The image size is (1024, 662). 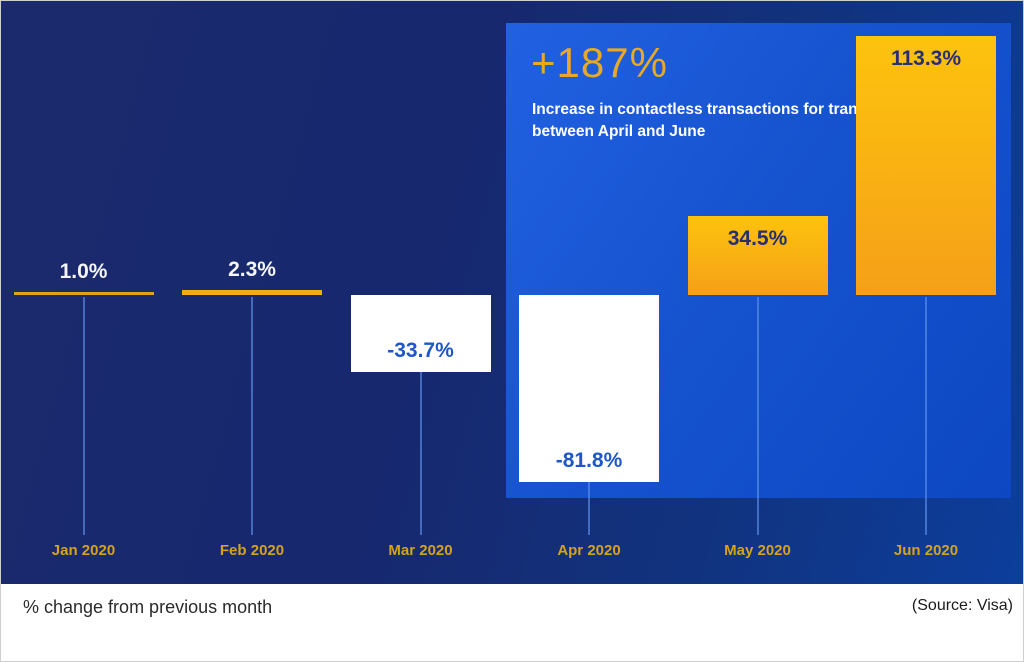 I want to click on bar-may-2020, so click(x=757, y=255).